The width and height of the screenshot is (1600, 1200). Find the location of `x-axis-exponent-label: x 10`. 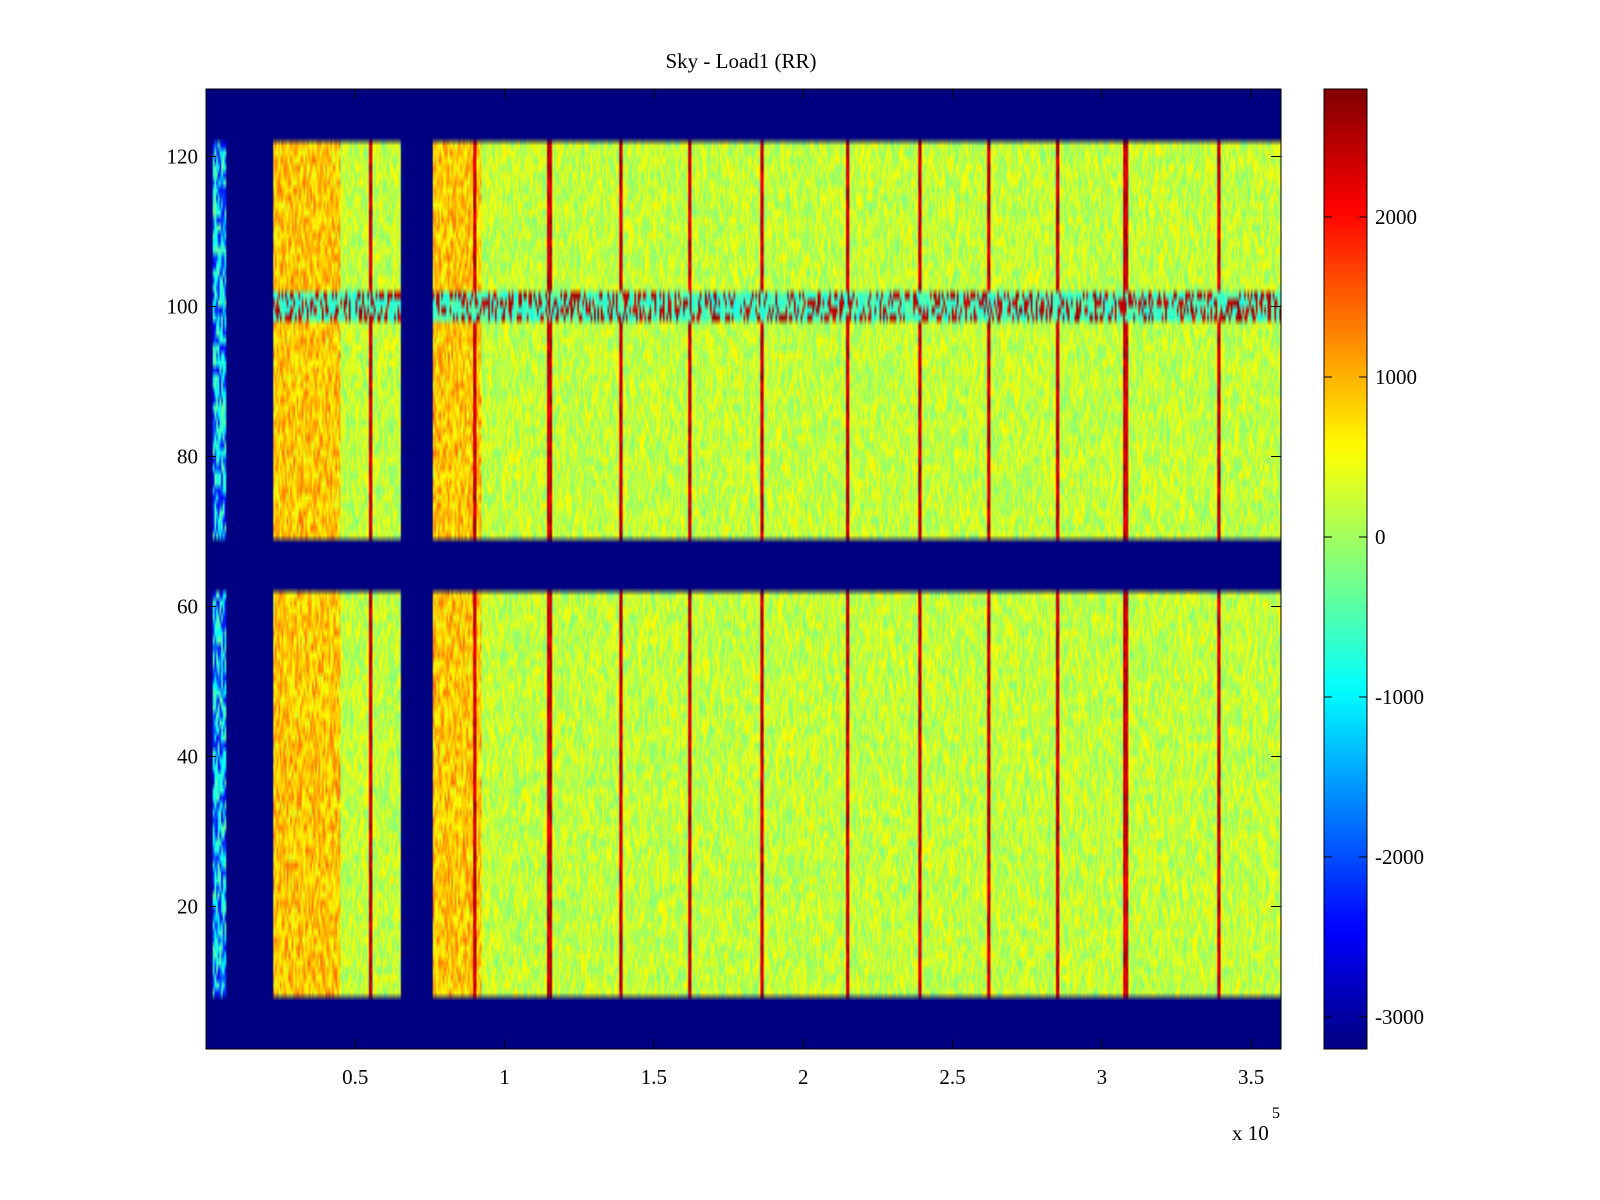

x-axis-exponent-label: x 10 is located at coordinates (1250, 1133).